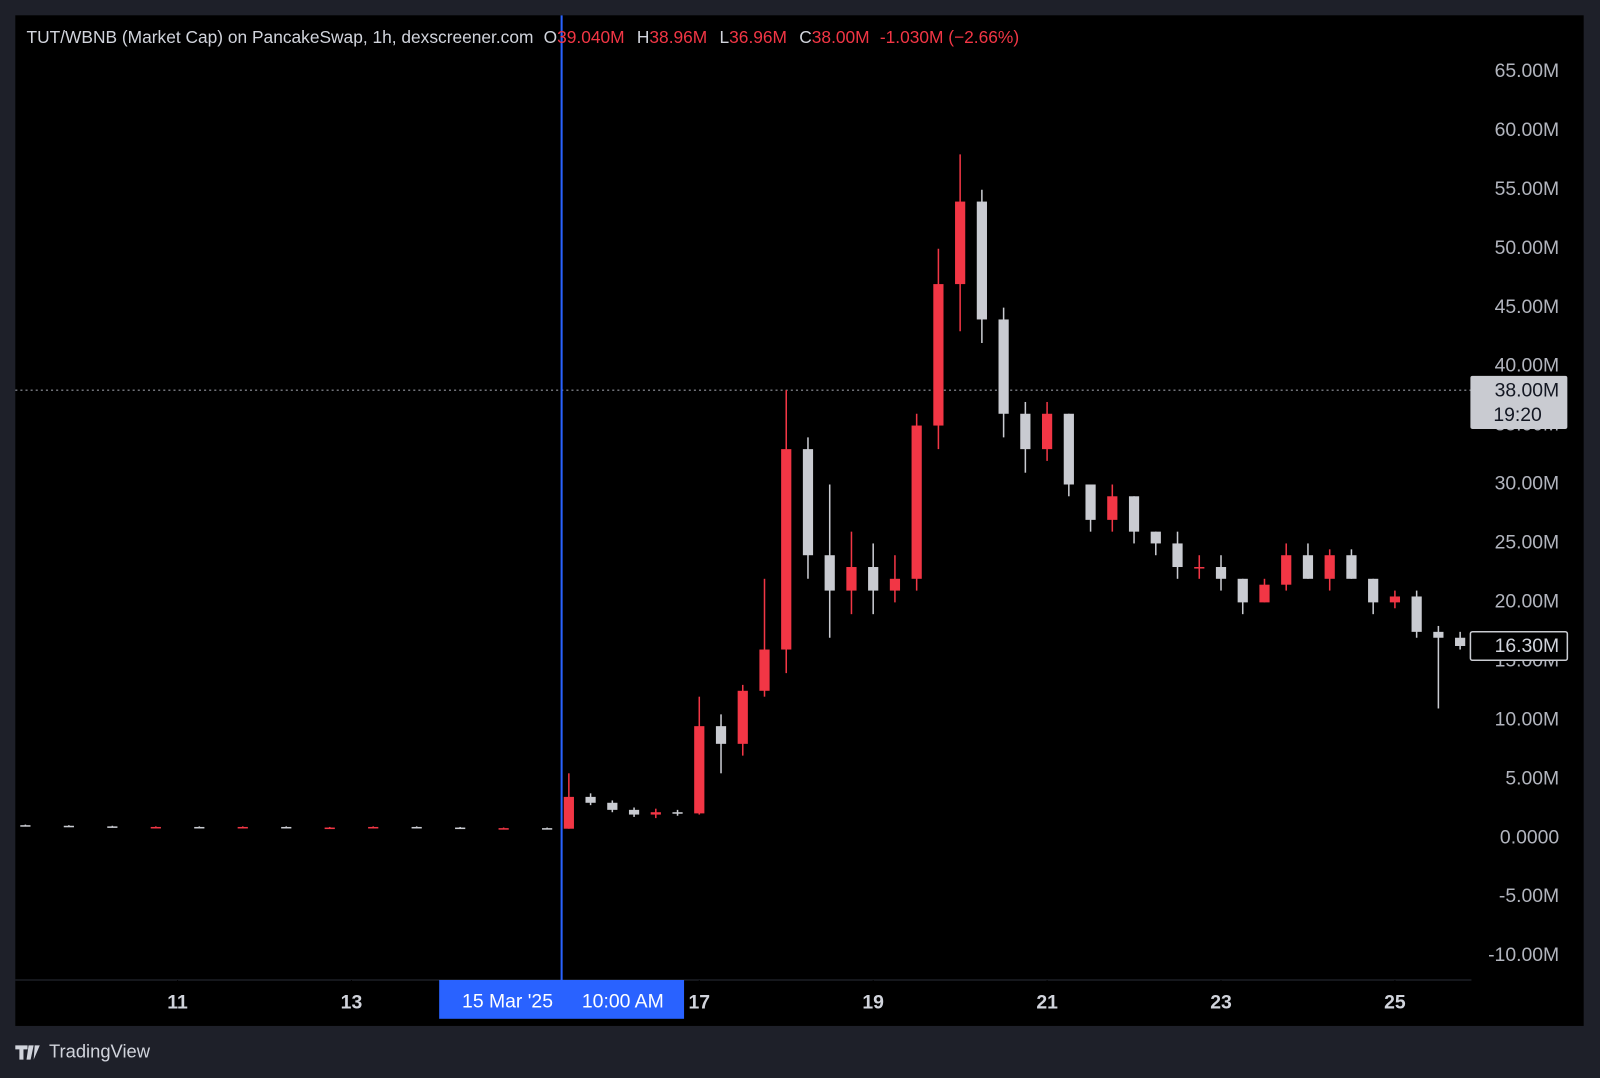 The width and height of the screenshot is (1600, 1078). I want to click on y-tick-label: 50.00M, so click(1527, 248).